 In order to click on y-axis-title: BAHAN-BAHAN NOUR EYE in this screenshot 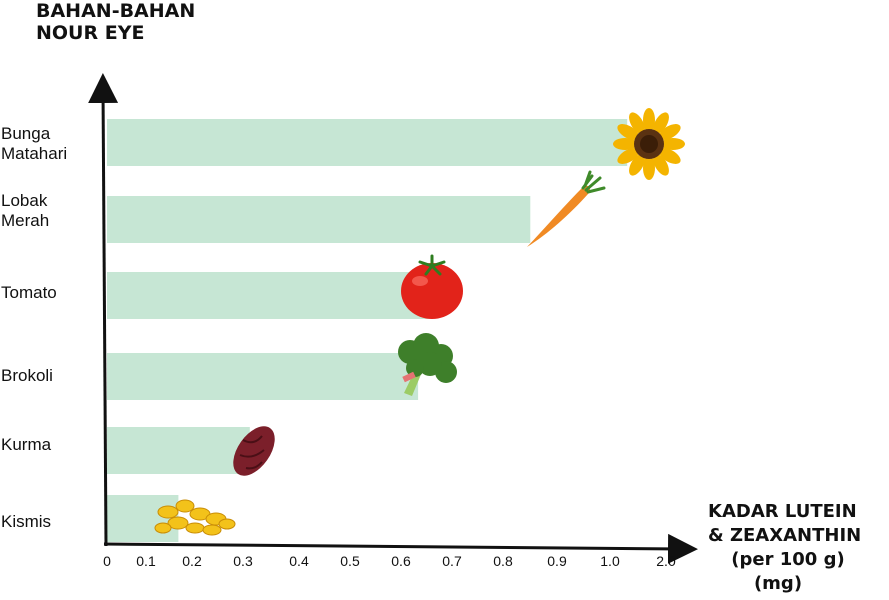, I will do `click(115, 22)`.